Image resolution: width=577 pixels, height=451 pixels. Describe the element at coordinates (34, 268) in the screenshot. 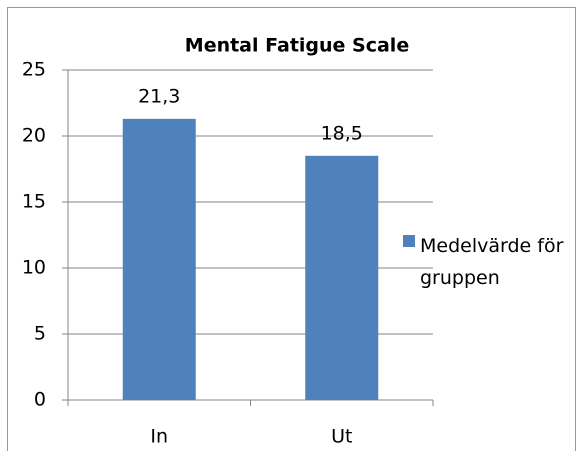

I see `y-tick-label: 10` at that location.